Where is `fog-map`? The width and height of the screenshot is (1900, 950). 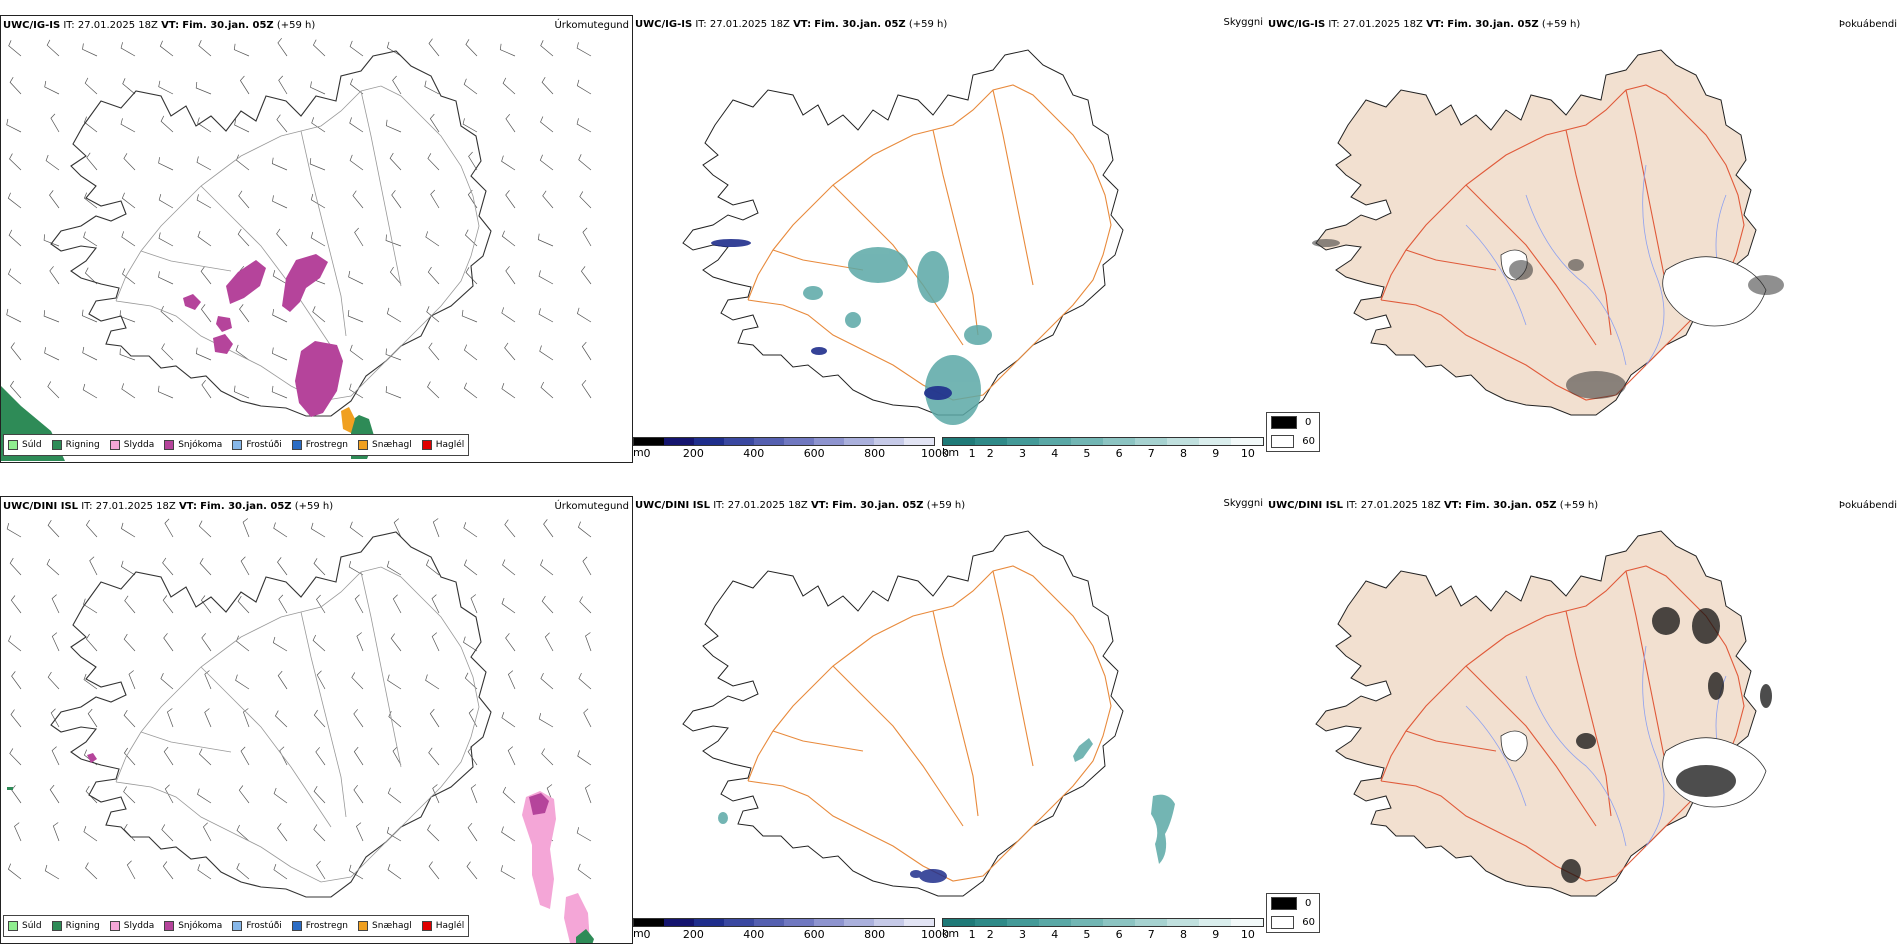
fog-map is located at coordinates (1543, 713).